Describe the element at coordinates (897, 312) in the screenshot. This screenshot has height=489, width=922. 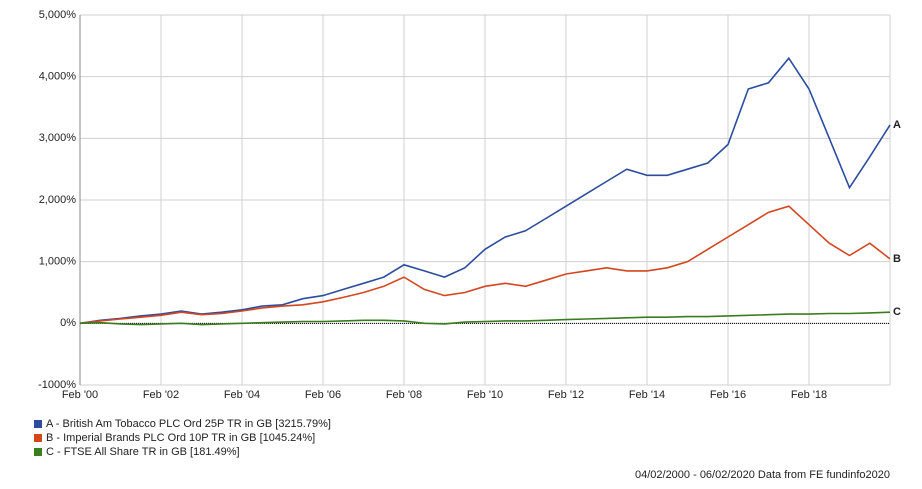
I see `end-label: C` at that location.